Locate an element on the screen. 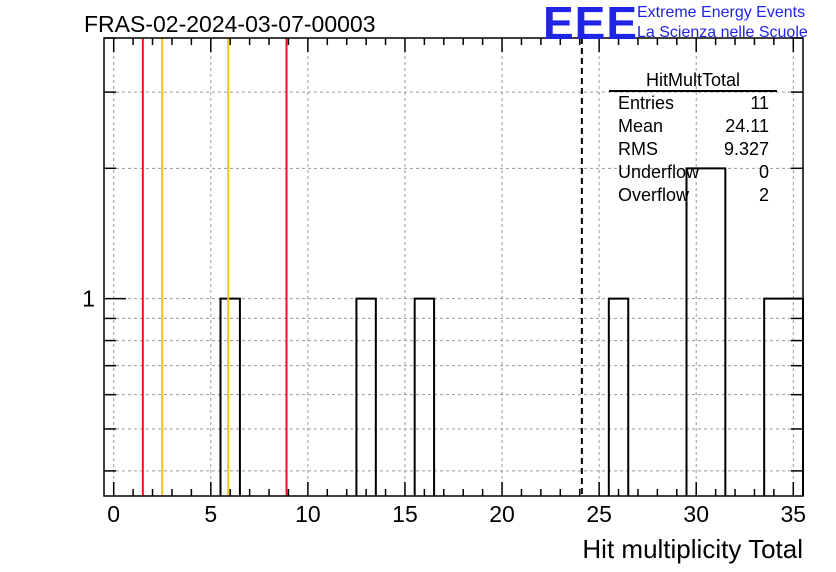  eee-logo: EEE is located at coordinates (591, 24).